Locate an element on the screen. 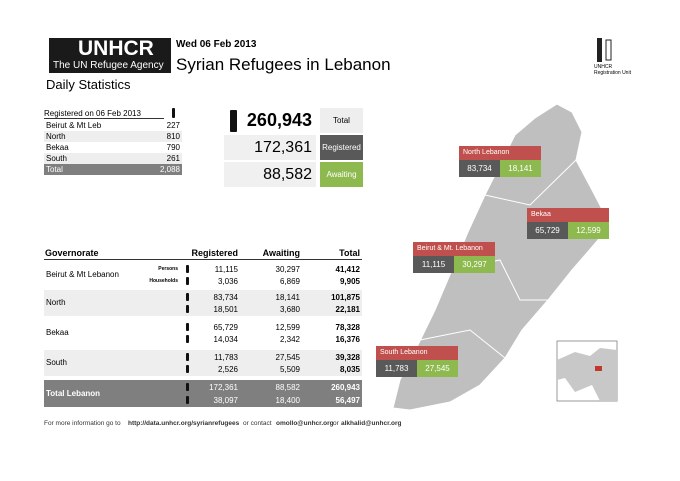 The height and width of the screenshot is (481, 680). governorate: South is located at coordinates (56, 362).